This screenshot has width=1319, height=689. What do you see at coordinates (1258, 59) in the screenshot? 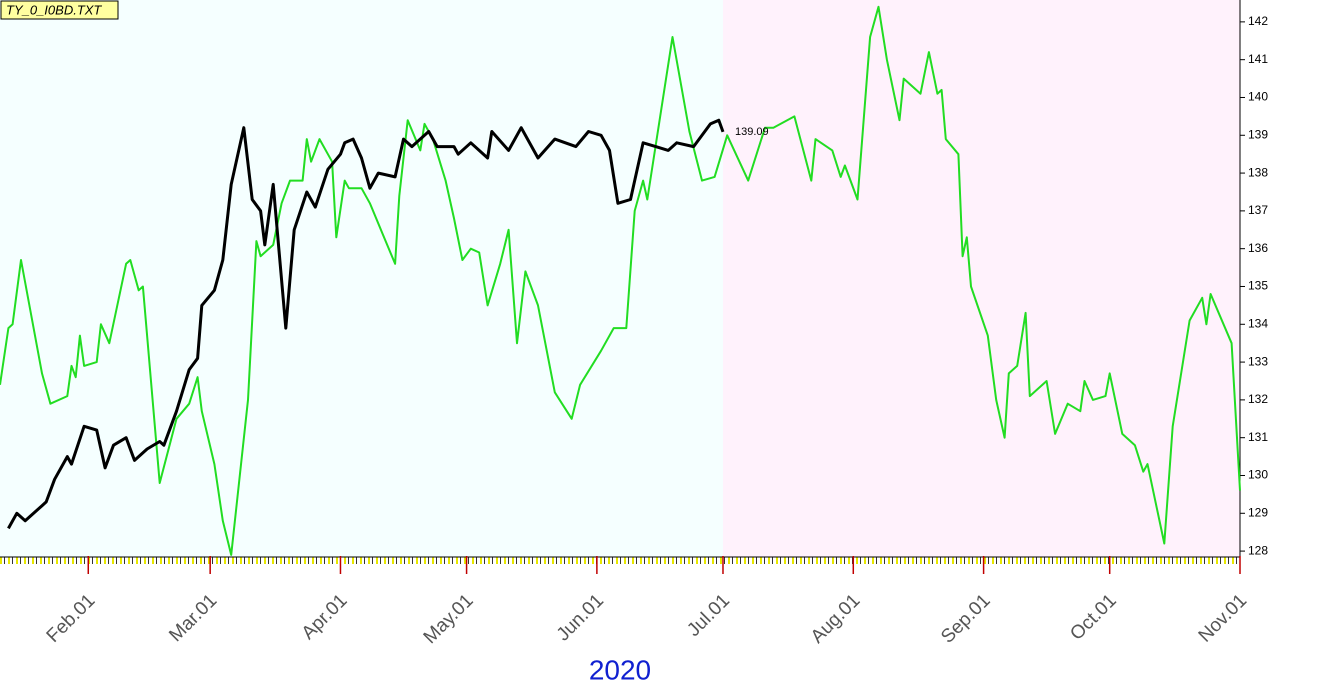
I see `y-tick-label: 141` at bounding box center [1258, 59].